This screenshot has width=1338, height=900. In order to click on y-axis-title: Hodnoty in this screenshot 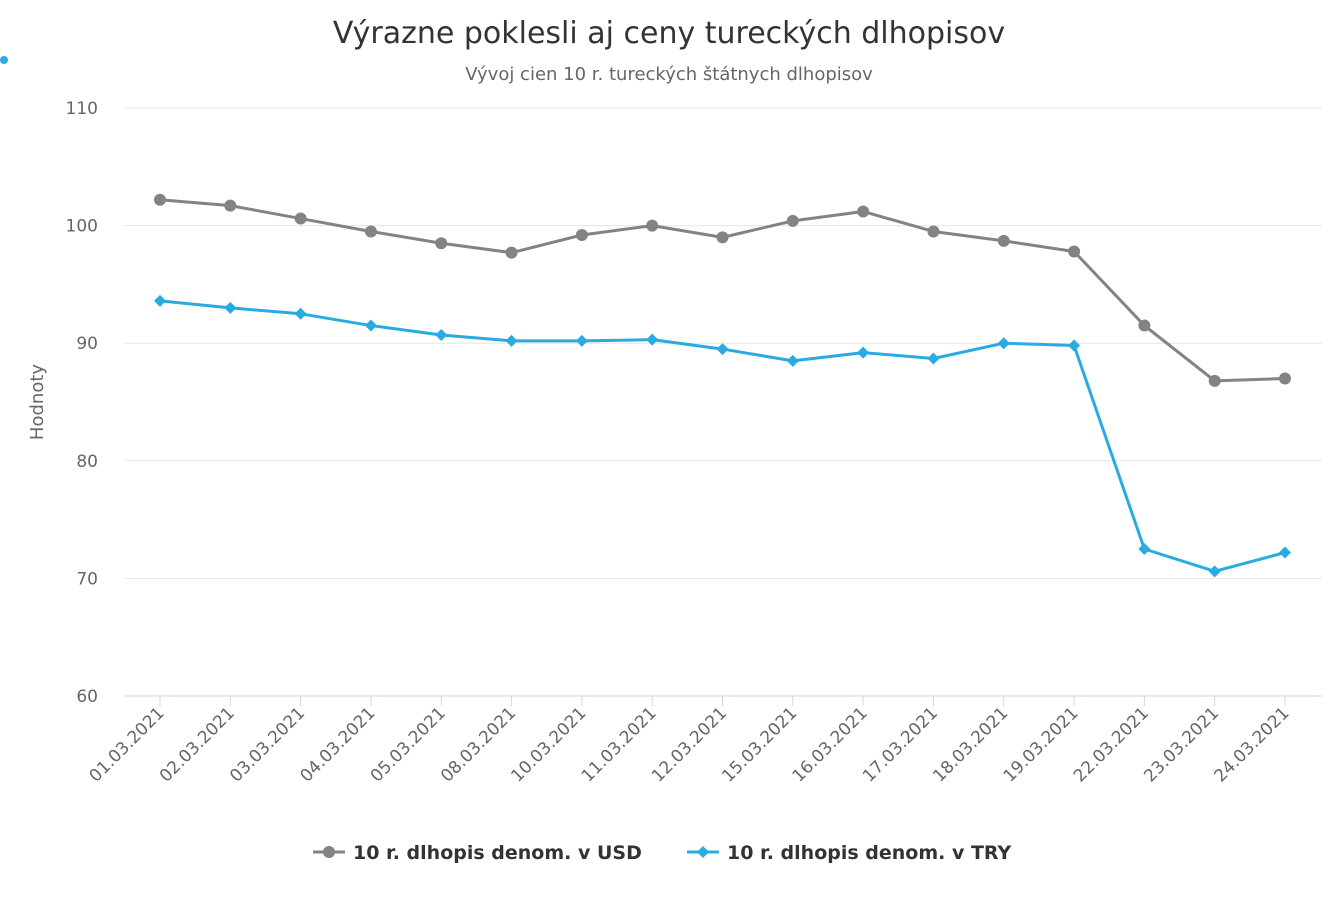, I will do `click(37, 402)`.